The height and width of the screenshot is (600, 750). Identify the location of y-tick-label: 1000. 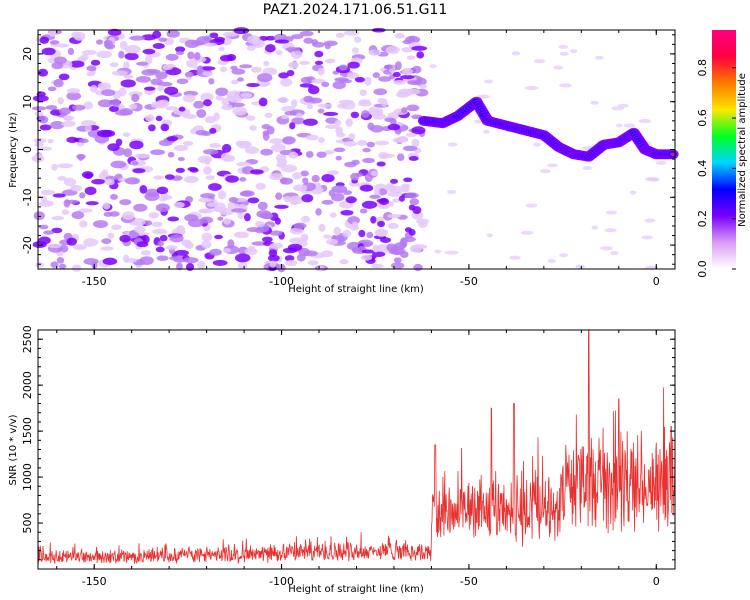
(27, 477).